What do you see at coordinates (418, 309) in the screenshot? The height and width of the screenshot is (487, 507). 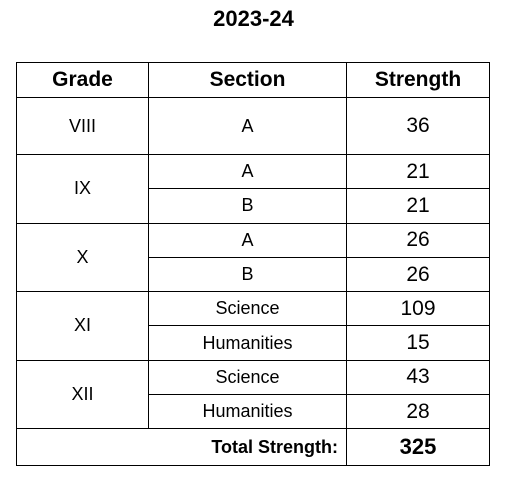 I see `strength-cell: 109` at bounding box center [418, 309].